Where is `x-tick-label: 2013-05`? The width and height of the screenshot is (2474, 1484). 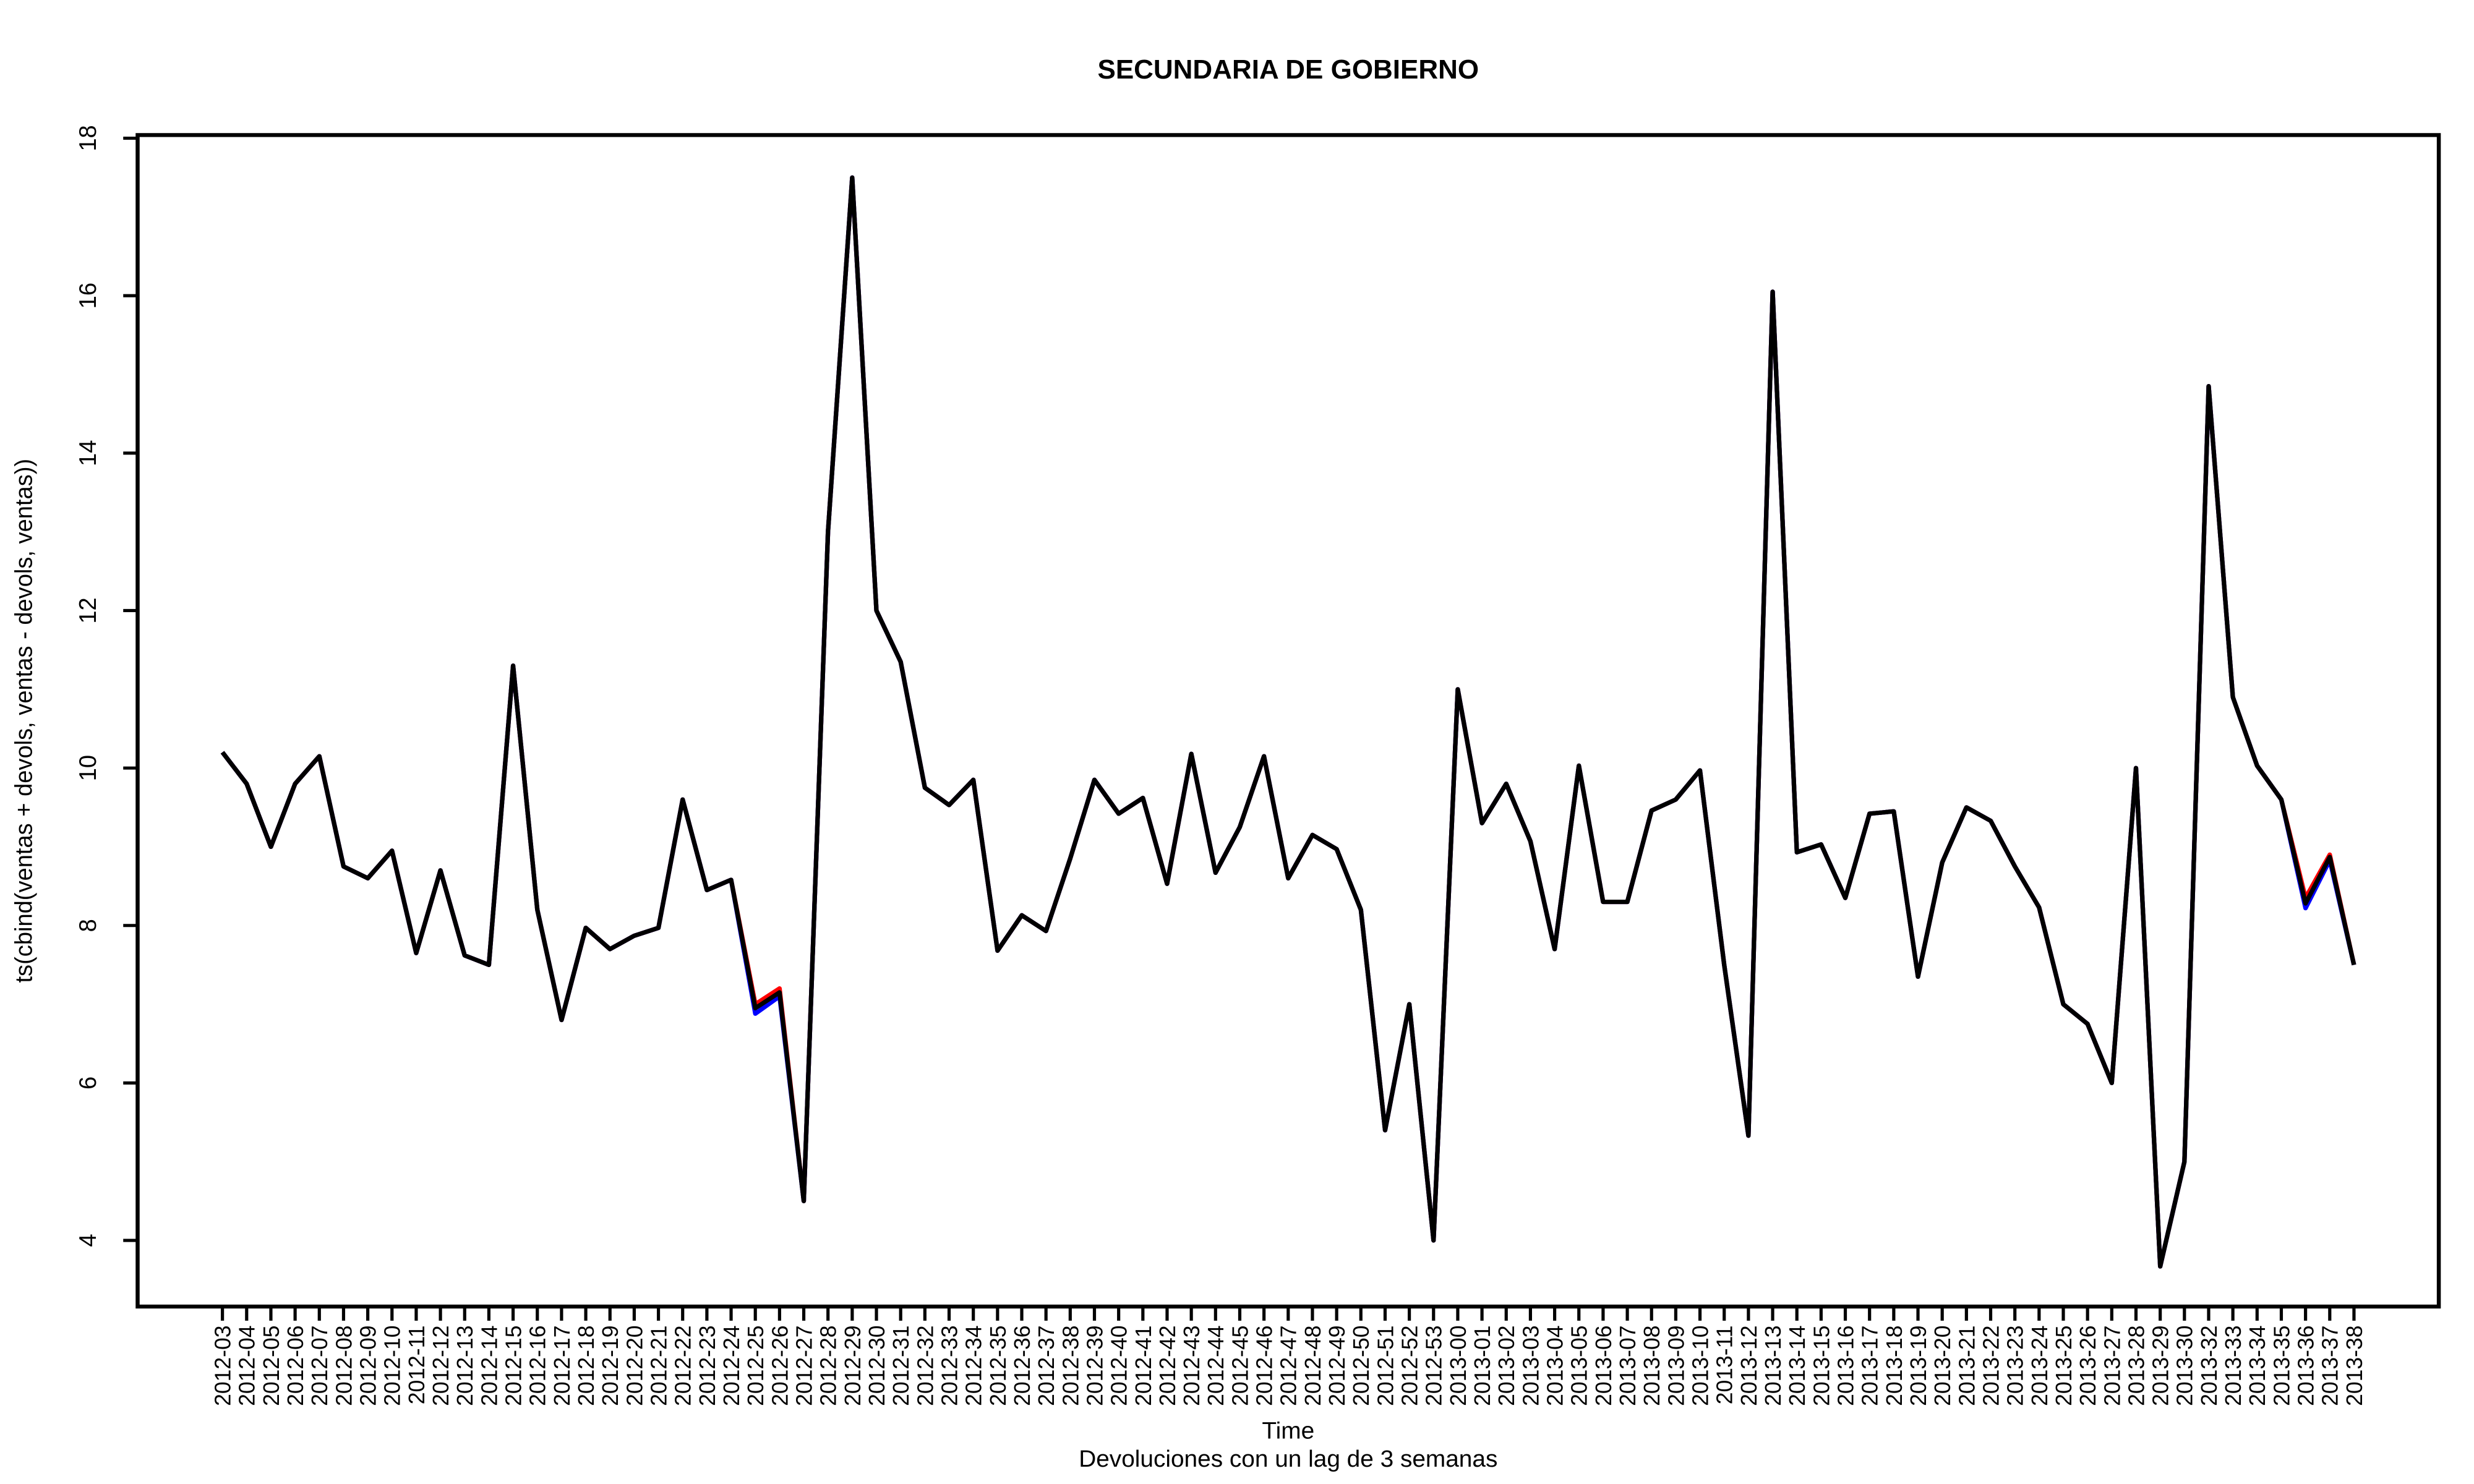
x-tick-label: 2013-05 is located at coordinates (1579, 1365).